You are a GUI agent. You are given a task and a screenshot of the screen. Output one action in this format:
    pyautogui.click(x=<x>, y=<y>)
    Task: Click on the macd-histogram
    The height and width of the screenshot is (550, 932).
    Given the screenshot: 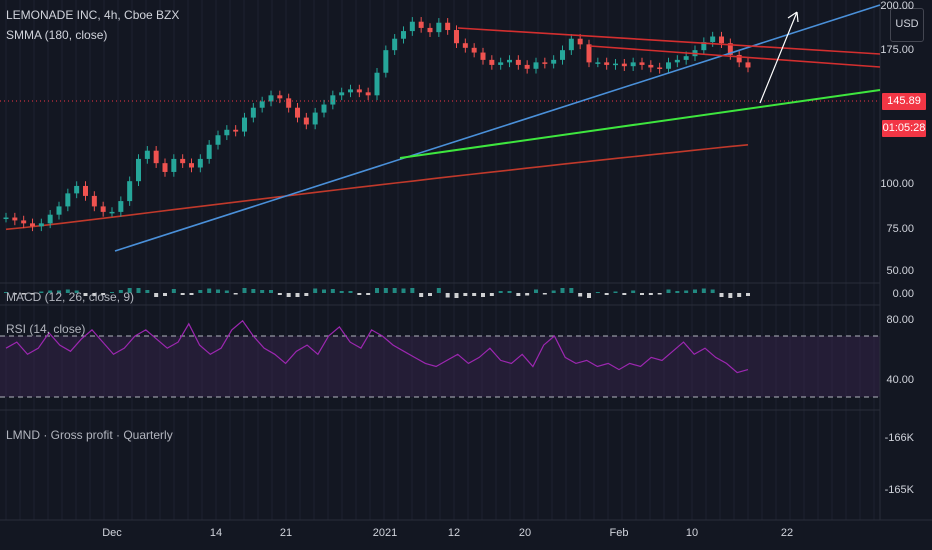 What is the action you would take?
    pyautogui.click(x=377, y=293)
    